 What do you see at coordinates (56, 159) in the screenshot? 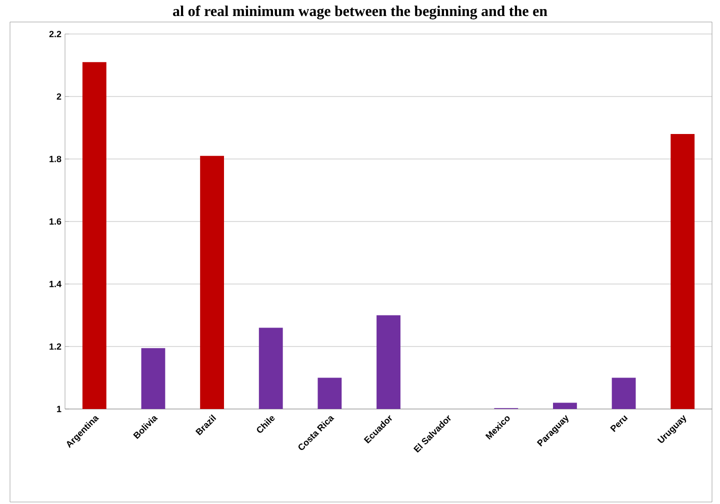
I see `y-tick-label: 1.8` at bounding box center [56, 159].